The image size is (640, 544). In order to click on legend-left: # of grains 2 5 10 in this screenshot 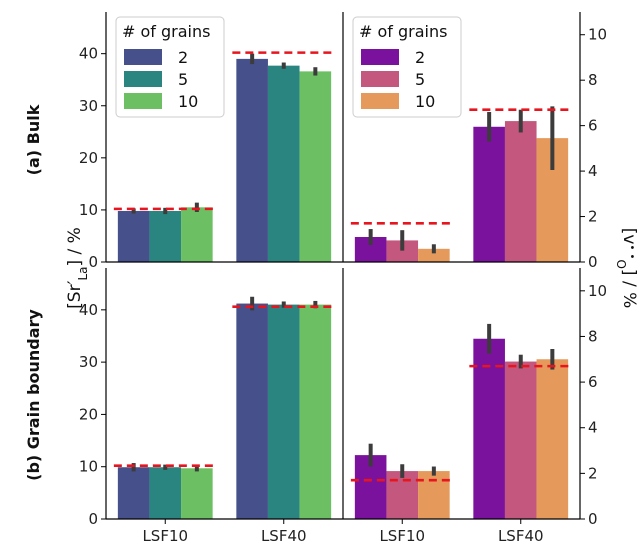, I will do `click(170, 67)`.